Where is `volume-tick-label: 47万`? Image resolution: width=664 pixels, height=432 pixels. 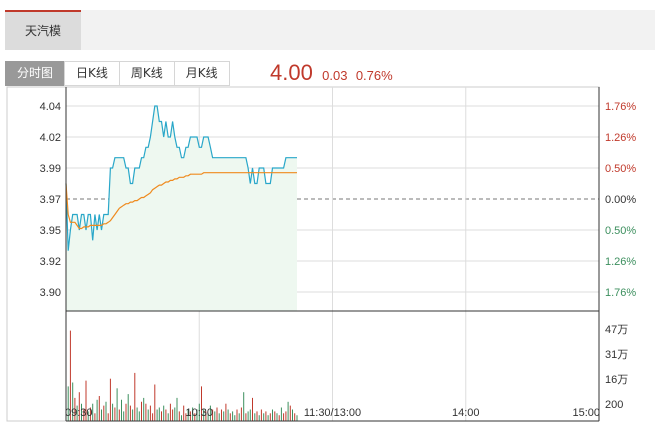
volume-tick-label: 47万 is located at coordinates (616, 330).